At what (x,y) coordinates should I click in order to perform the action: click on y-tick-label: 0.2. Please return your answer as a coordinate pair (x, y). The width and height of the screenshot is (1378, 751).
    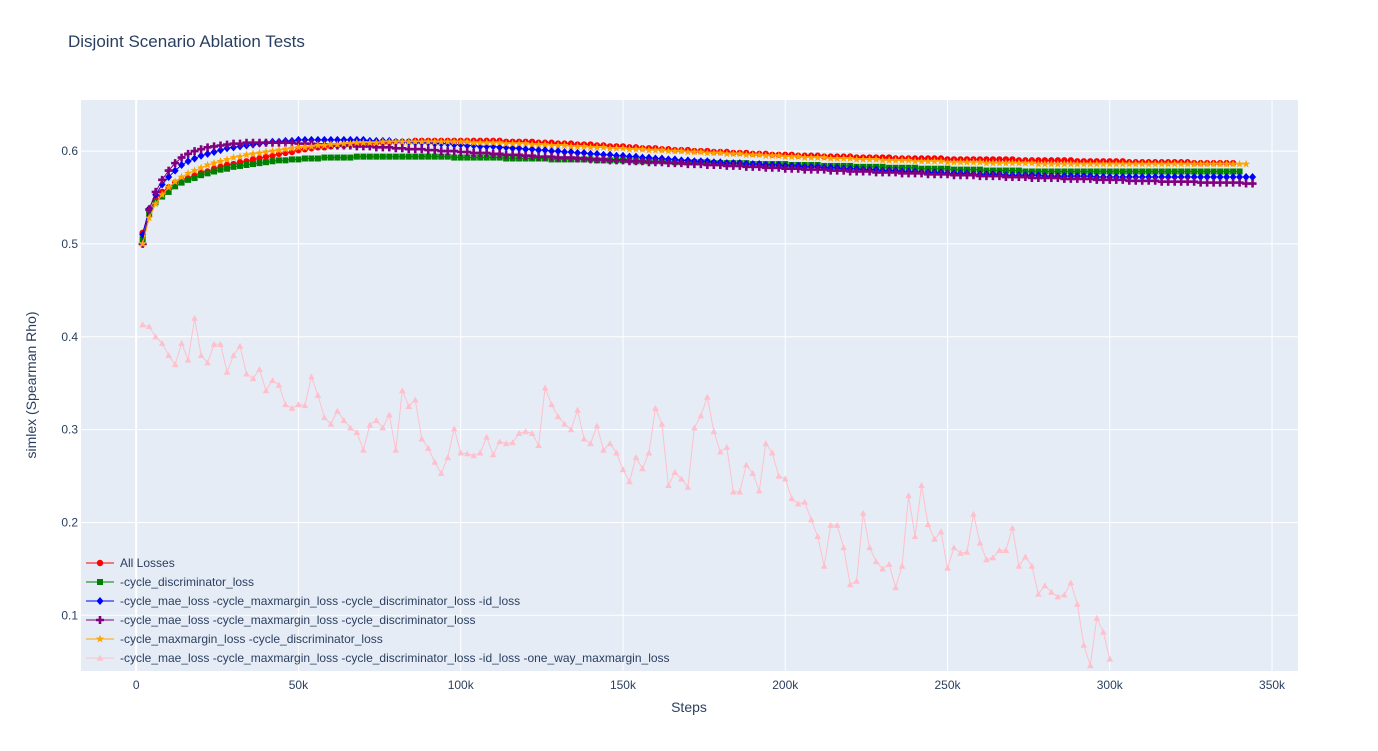
    Looking at the image, I should click on (69, 522).